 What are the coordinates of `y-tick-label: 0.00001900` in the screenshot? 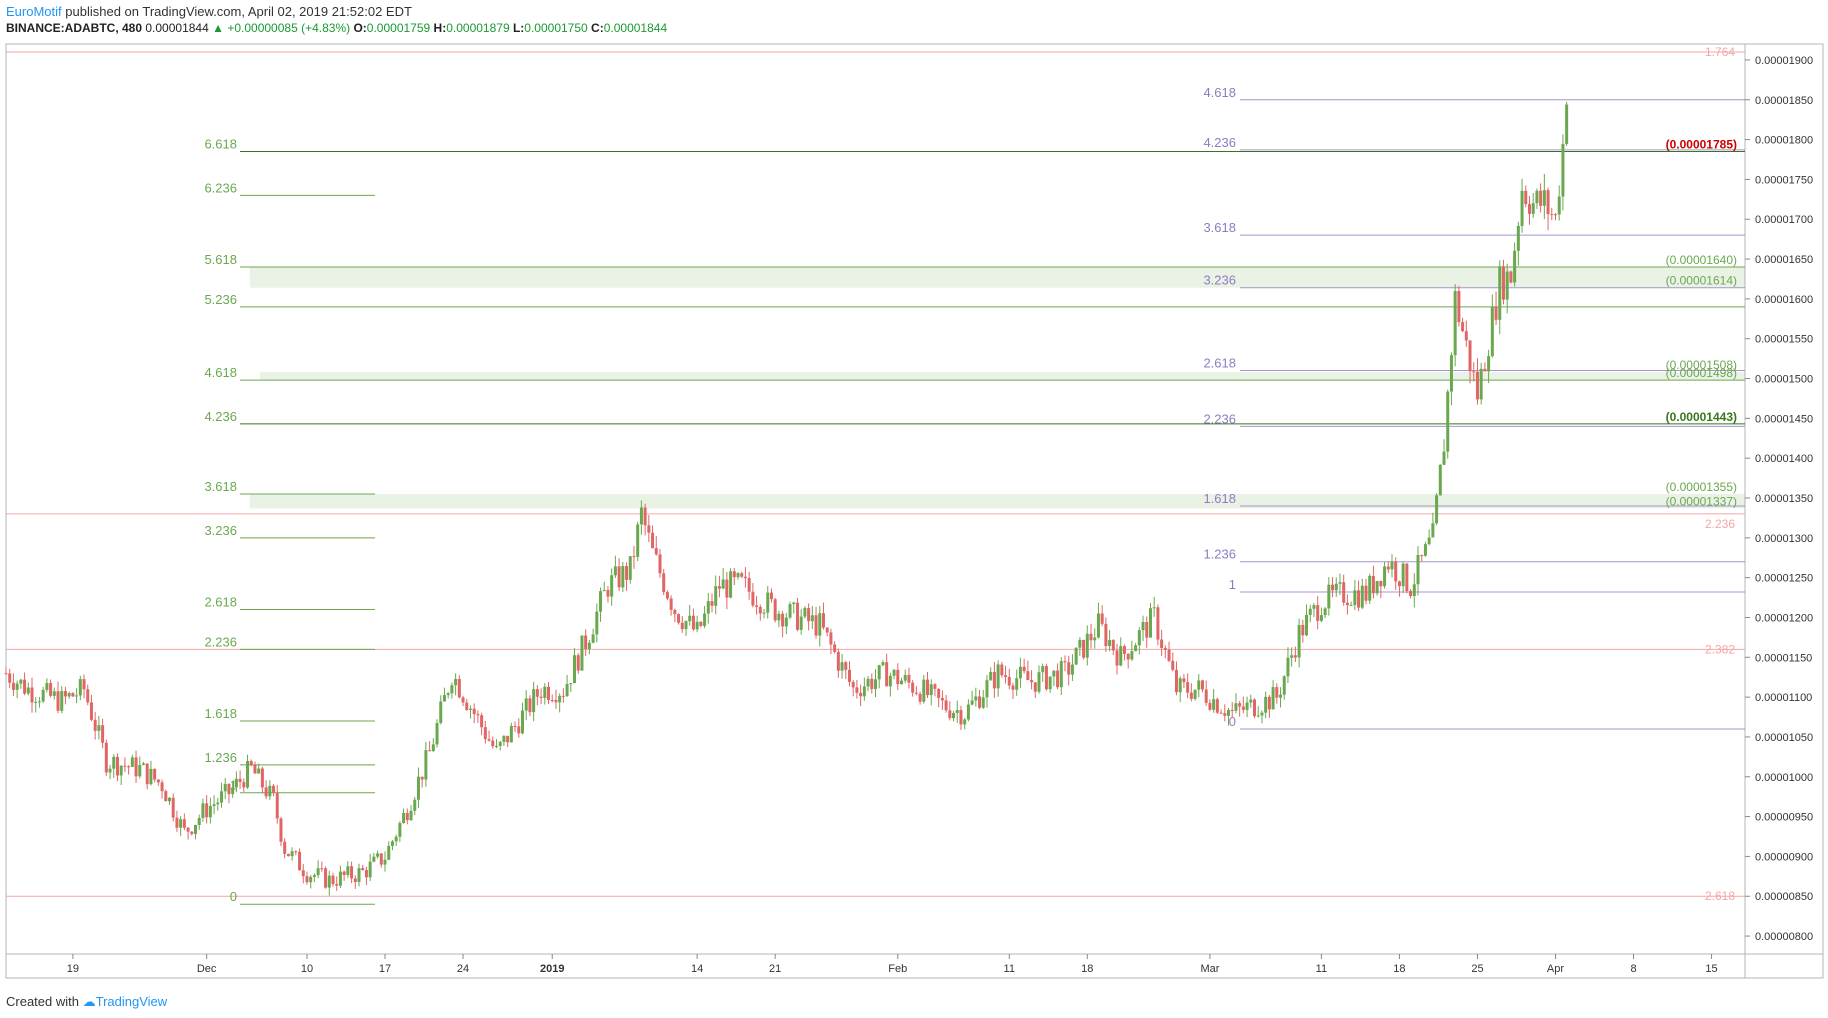 It's located at (1784, 61).